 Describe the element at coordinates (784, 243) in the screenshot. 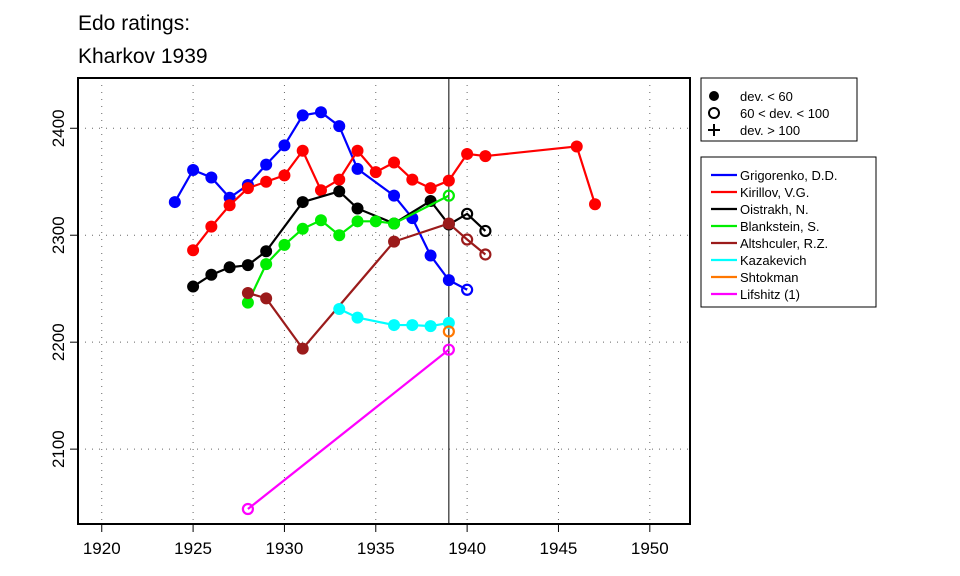

I see `legend-label: Altshculer, R.Z.` at that location.